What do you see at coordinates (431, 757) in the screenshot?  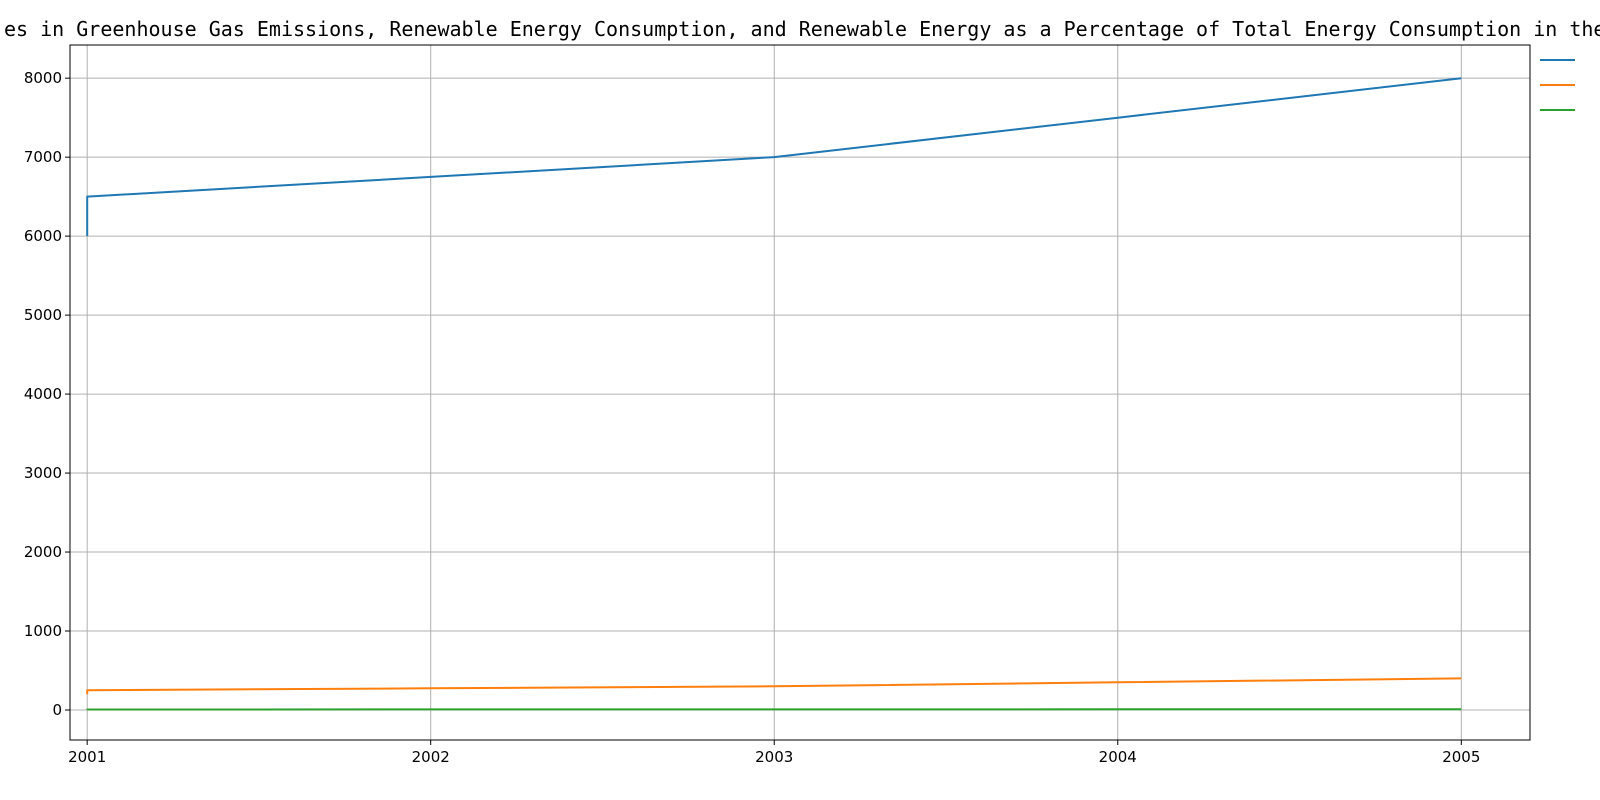 I see `x-tick-label: 2002` at bounding box center [431, 757].